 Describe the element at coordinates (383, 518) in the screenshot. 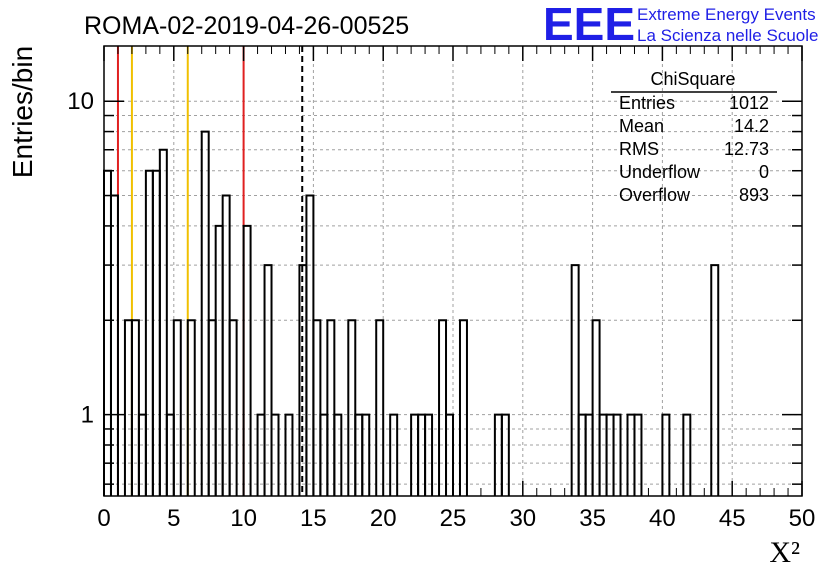

I see `x-tick-label: 20` at that location.